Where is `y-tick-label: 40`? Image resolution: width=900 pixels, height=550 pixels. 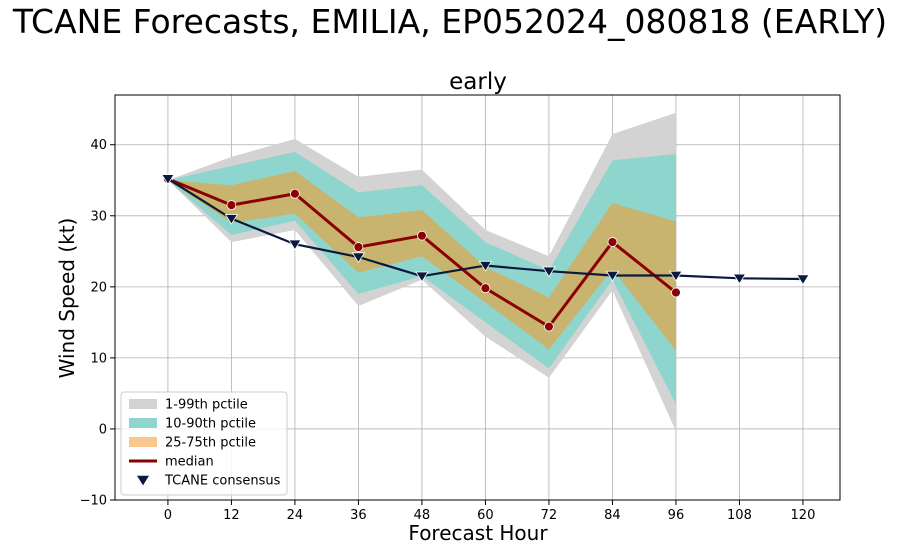
y-tick-label: 40 is located at coordinates (98, 145).